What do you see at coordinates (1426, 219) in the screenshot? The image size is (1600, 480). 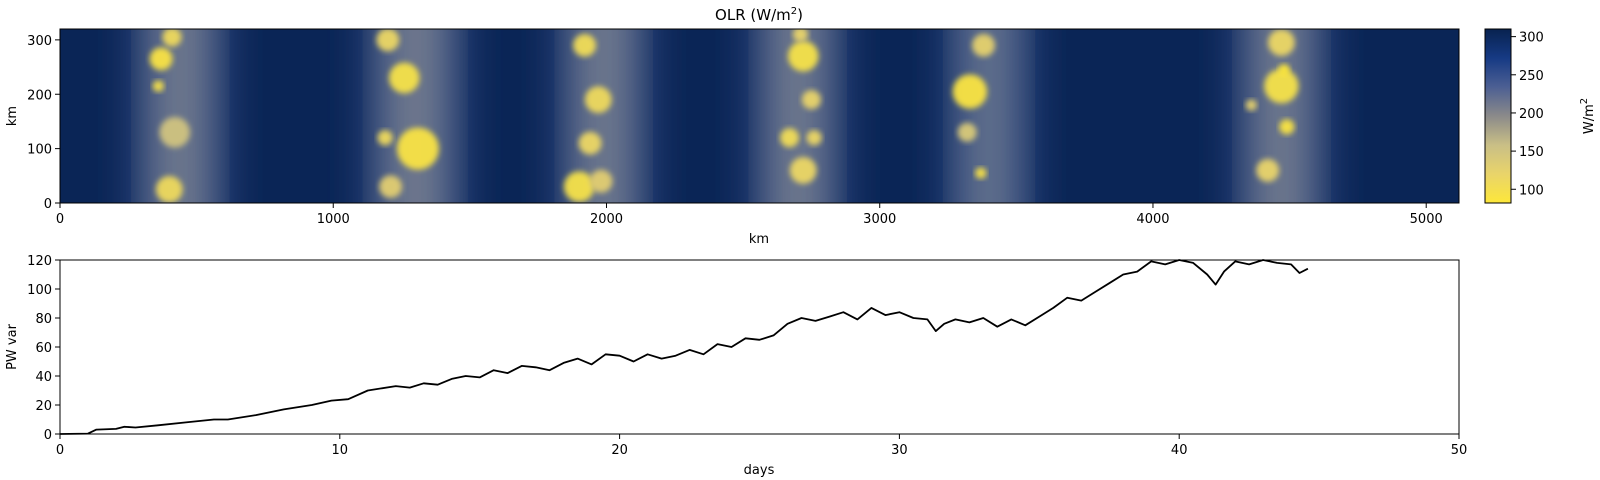 I see `olr-x-tick-label: 5000` at bounding box center [1426, 219].